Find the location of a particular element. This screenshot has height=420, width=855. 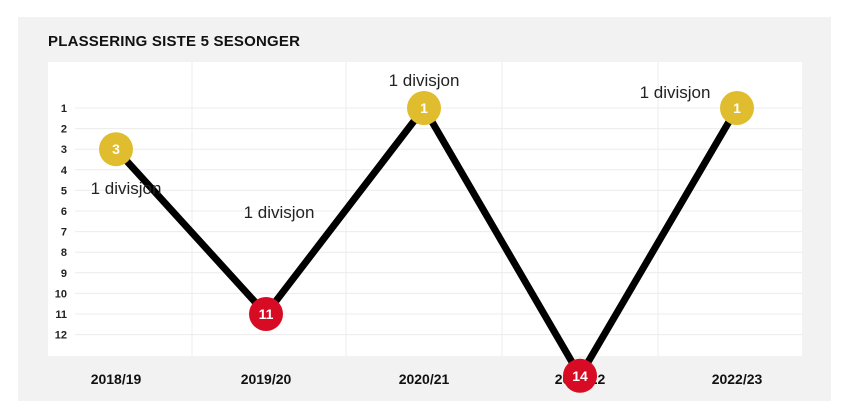

y-tick-label: 10 is located at coordinates (61, 294).